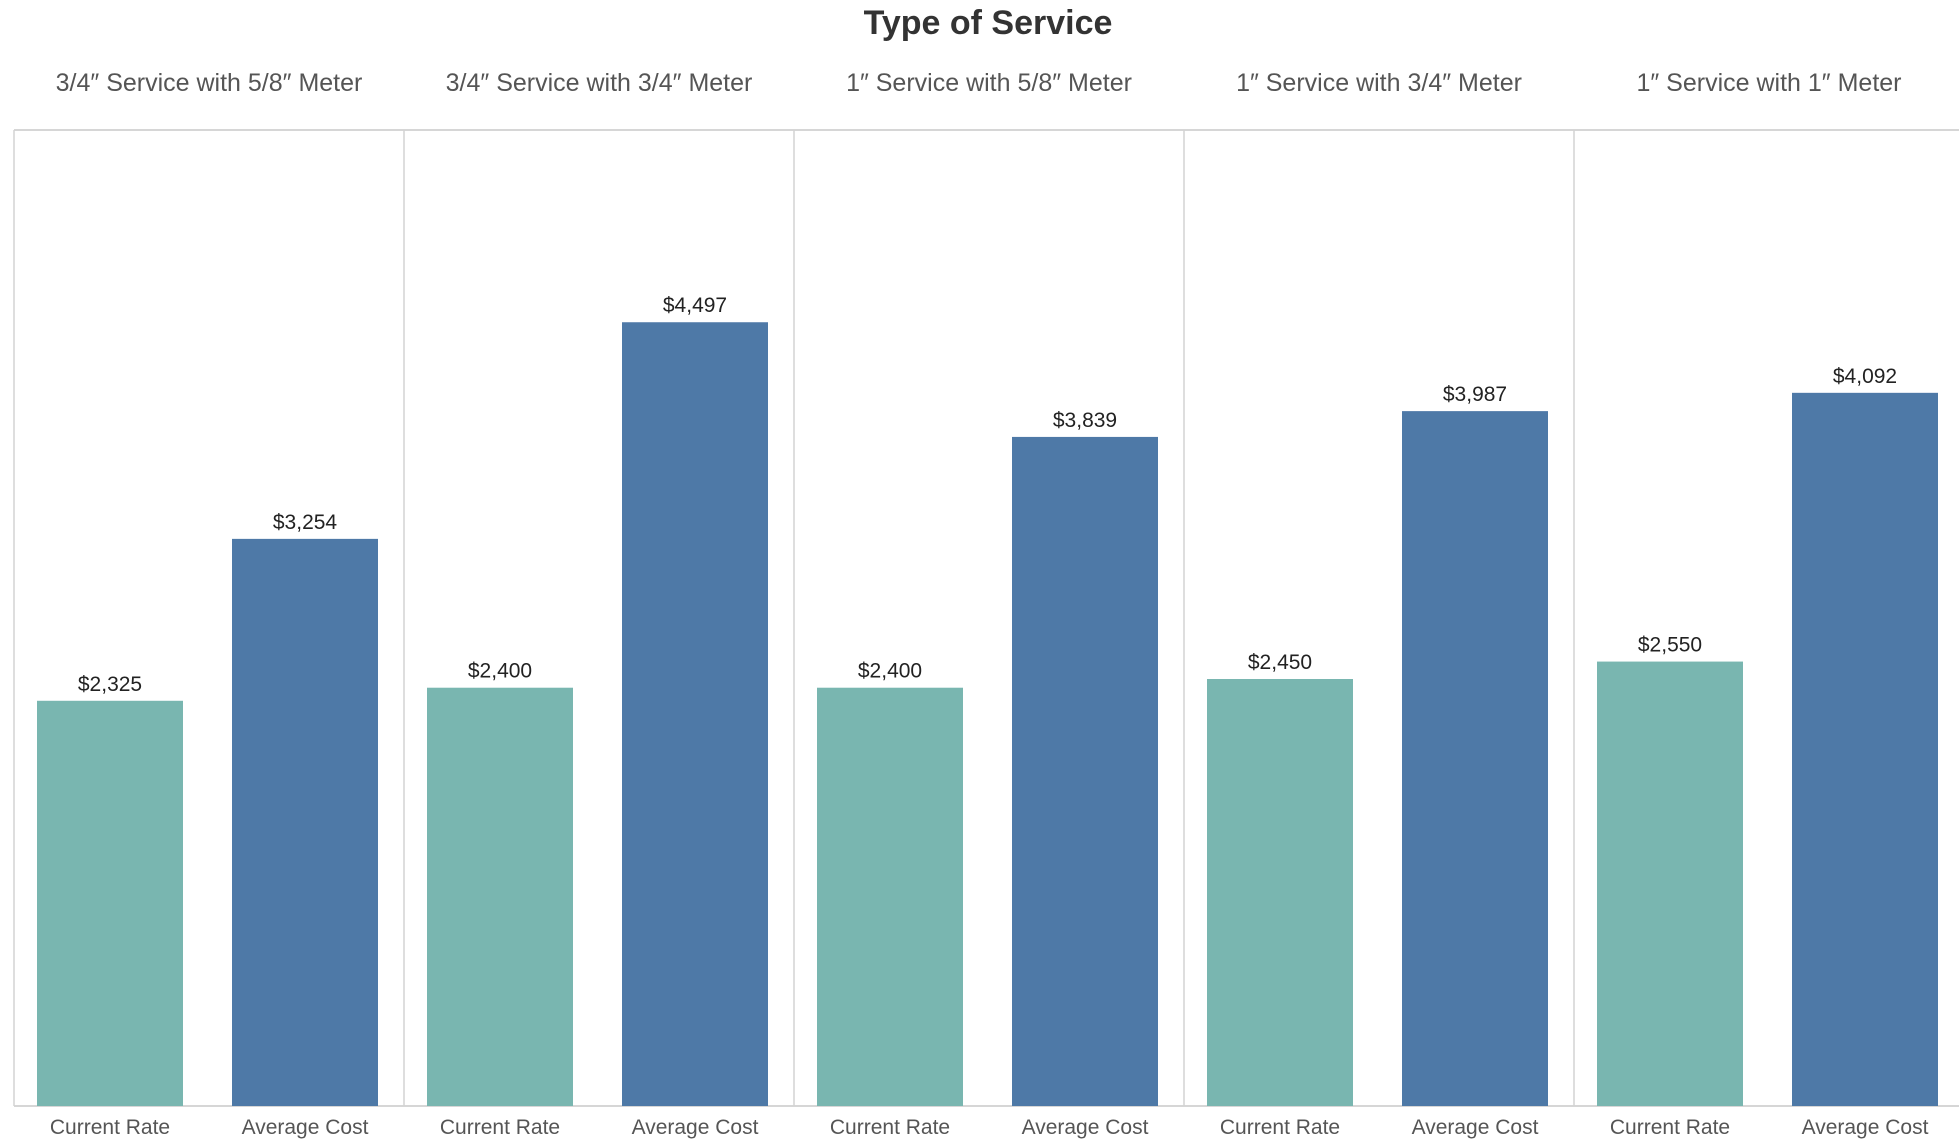  Describe the element at coordinates (1280, 662) in the screenshot. I see `data-label: $2,450` at that location.